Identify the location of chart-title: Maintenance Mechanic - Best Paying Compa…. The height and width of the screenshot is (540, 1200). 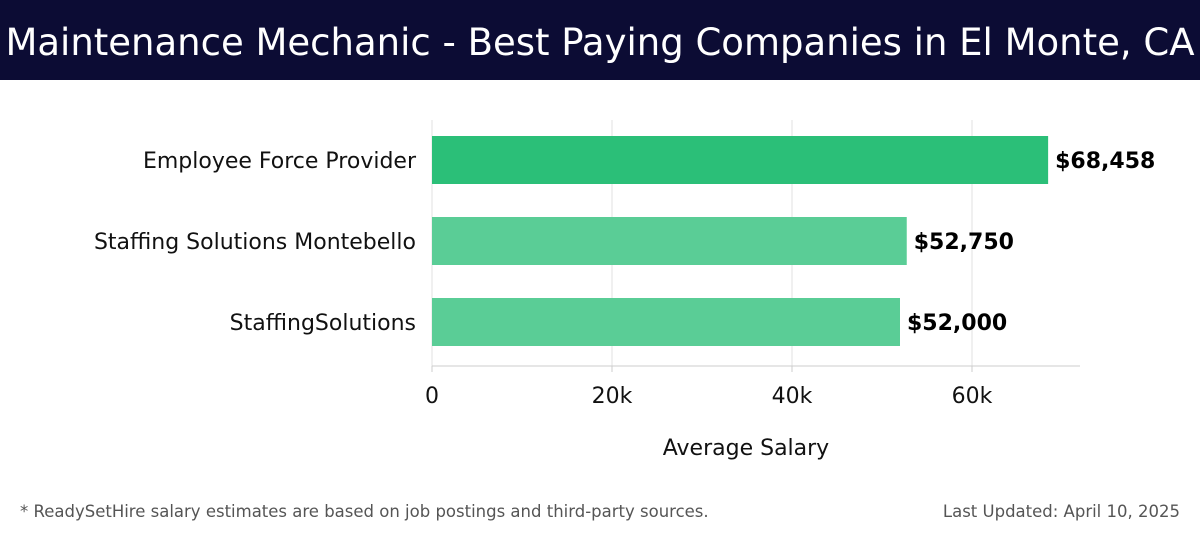
(600, 42).